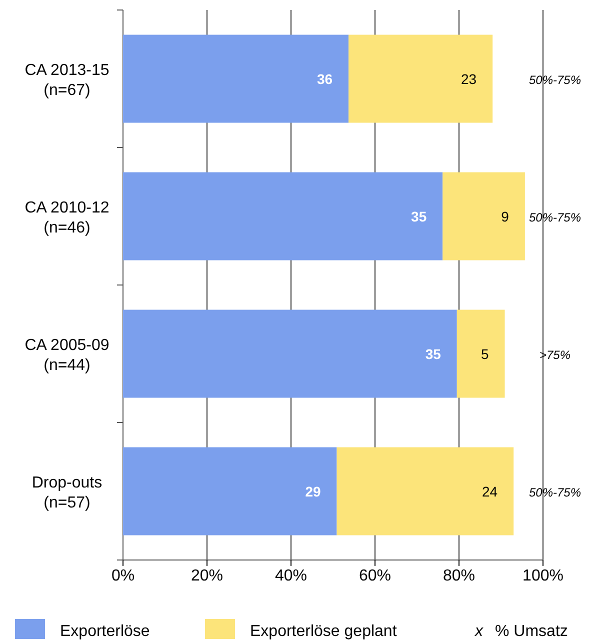 Image resolution: width=589 pixels, height=641 pixels. Describe the element at coordinates (105, 631) in the screenshot. I see `legend-label: Exporterlöse` at that location.